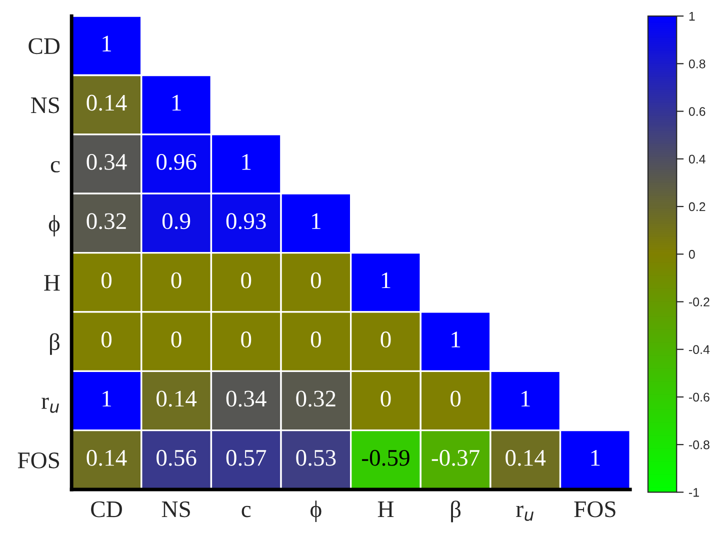 The width and height of the screenshot is (716, 535). What do you see at coordinates (595, 509) in the screenshot?
I see `x-tick-label: FOS` at bounding box center [595, 509].